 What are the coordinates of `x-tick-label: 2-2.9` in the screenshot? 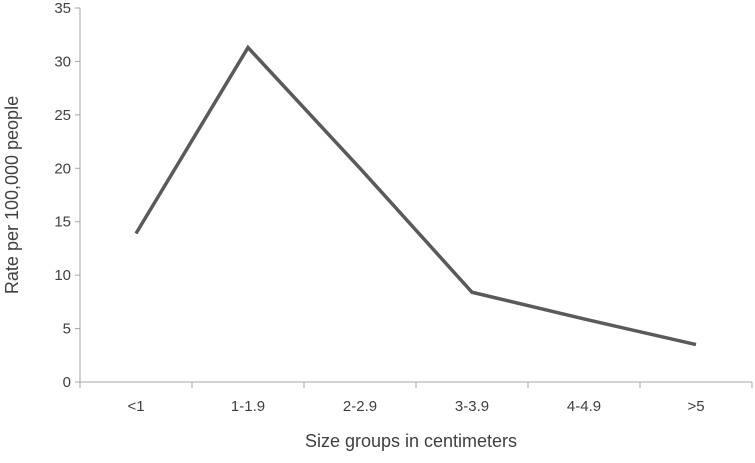 It's located at (360, 406).